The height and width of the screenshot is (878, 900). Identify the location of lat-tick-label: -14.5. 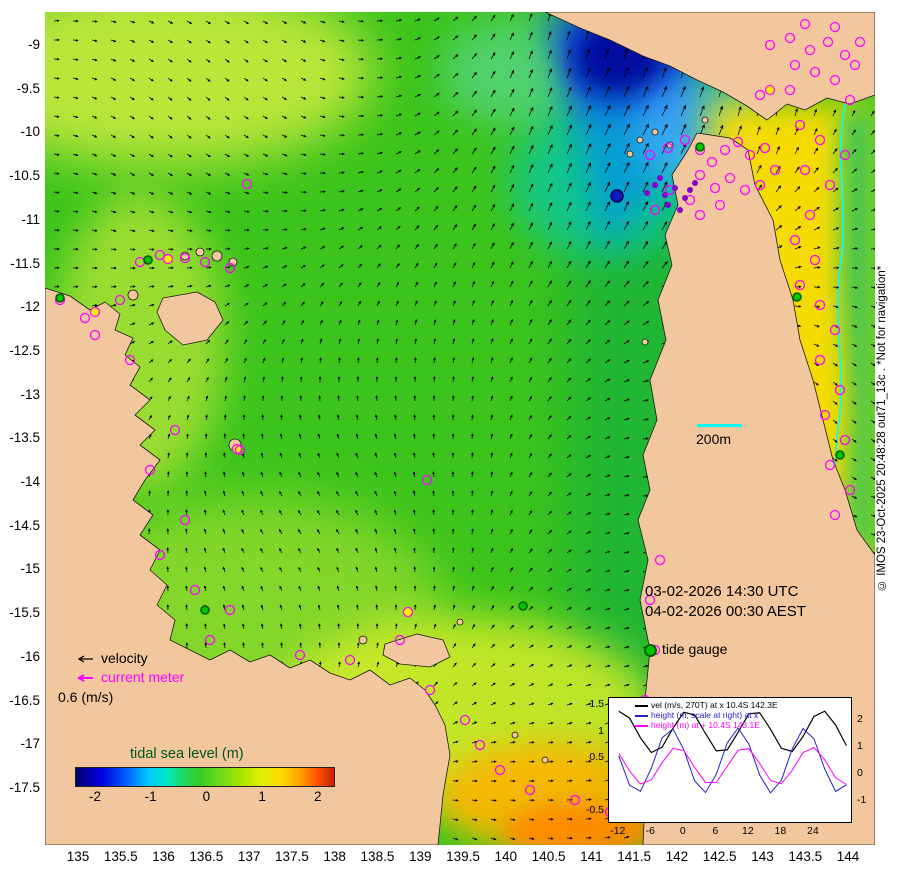
(24, 525).